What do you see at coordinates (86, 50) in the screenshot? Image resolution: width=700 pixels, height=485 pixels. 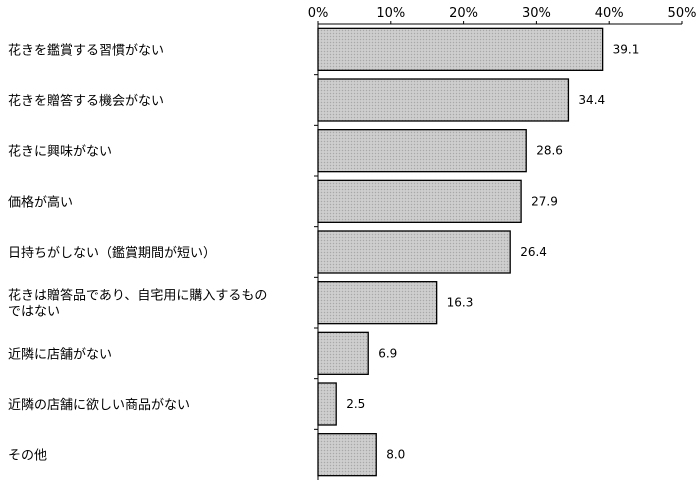 I see `category-label: 花きを鑑賞する習慣がない` at bounding box center [86, 50].